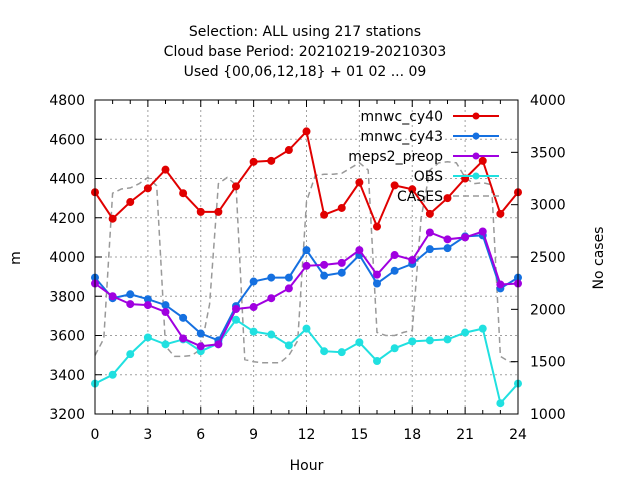  What do you see at coordinates (402, 117) in the screenshot?
I see `legend-label: mnwc_cy40` at bounding box center [402, 117].